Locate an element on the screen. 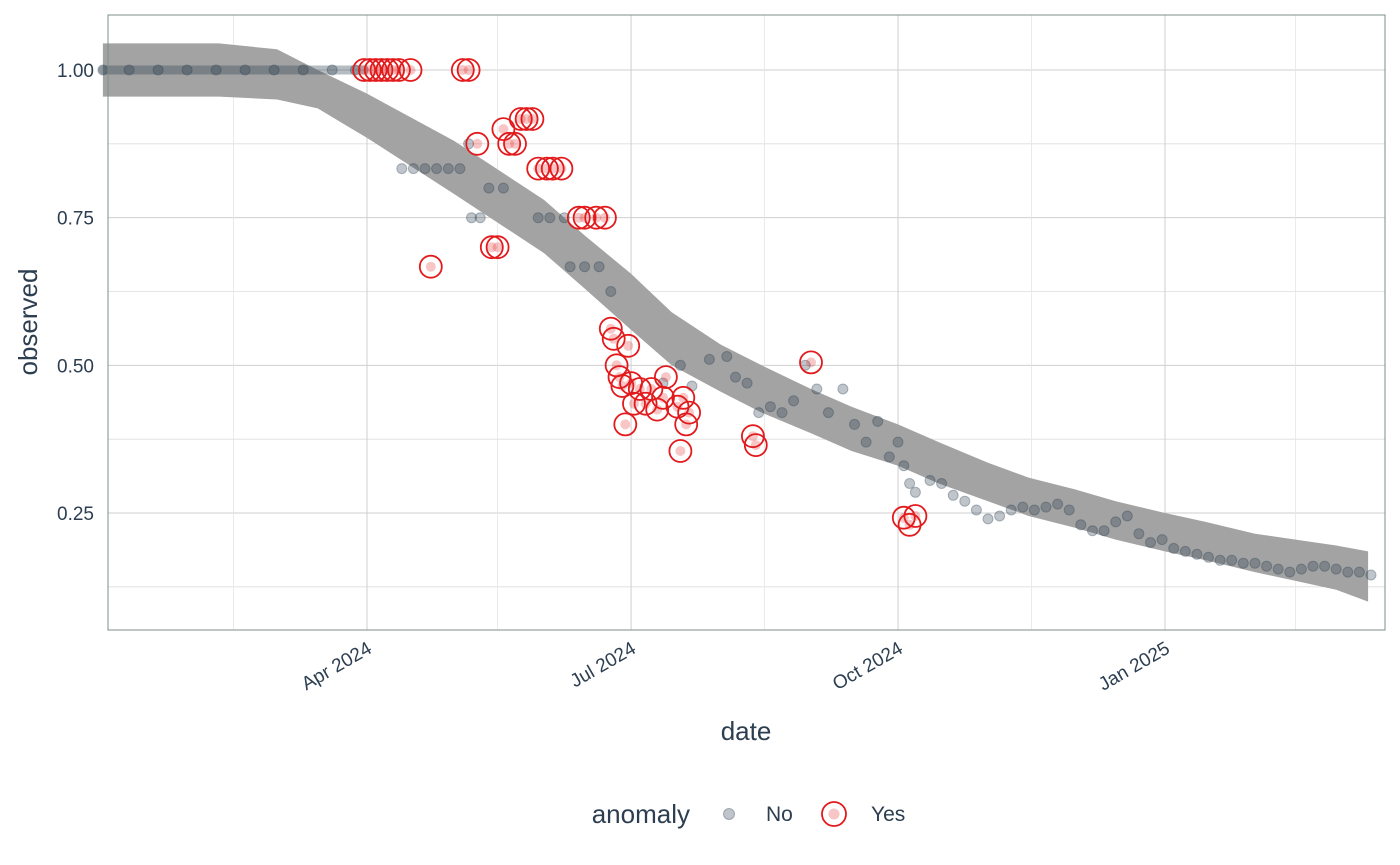 This screenshot has height=865, width=1400. x-axis-title: date is located at coordinates (746, 731).